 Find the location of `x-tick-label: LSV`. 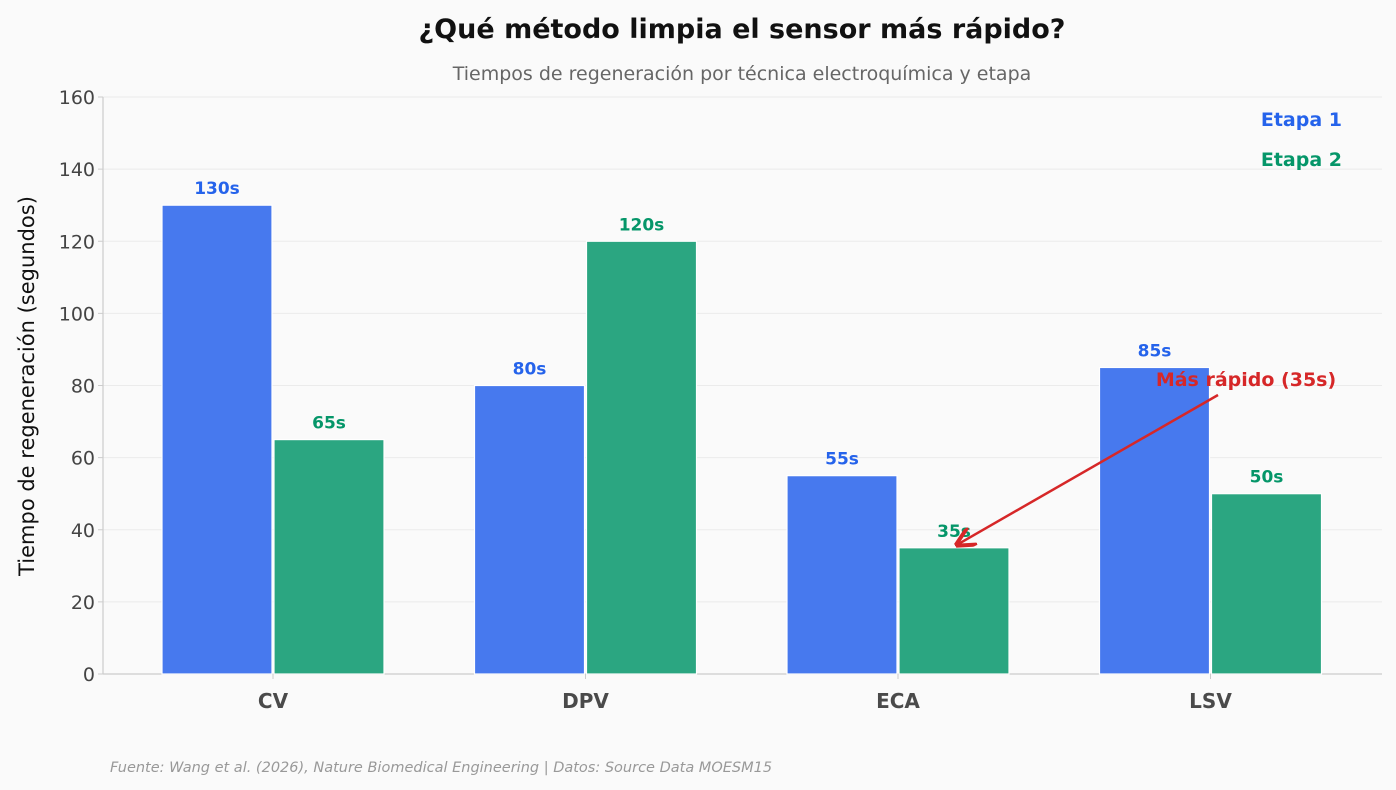

x-tick-label: LSV is located at coordinates (1210, 701).